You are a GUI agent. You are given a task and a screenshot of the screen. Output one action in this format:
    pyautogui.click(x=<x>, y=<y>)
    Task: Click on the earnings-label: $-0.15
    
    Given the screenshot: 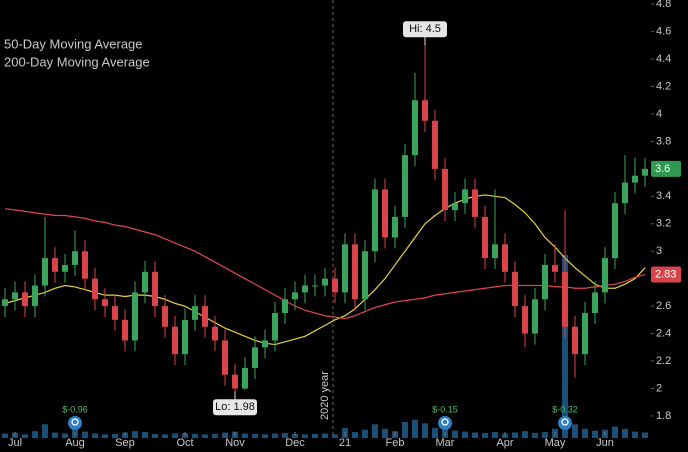 What is the action you would take?
    pyautogui.click(x=445, y=409)
    